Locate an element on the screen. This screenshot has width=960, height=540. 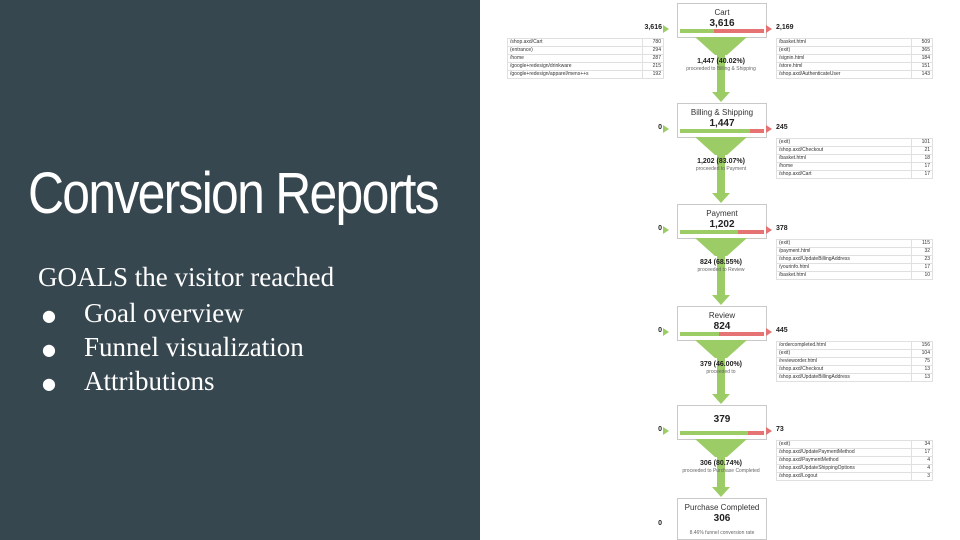
progress-info: 1,202 (83.07%) proceeded to Payment is located at coordinates (721, 165).